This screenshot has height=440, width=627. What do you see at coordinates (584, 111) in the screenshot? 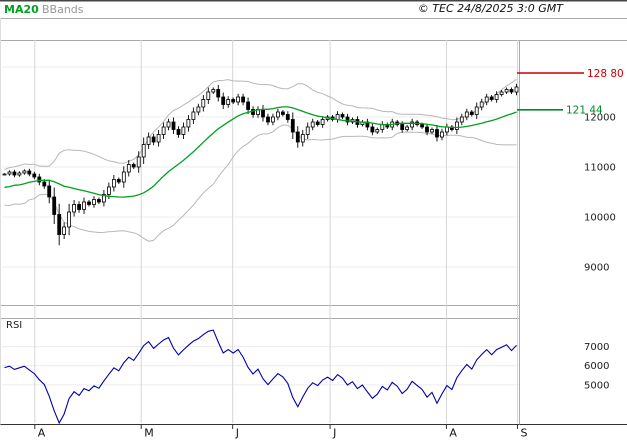
I see `price-level-label: 121 44` at bounding box center [584, 111].